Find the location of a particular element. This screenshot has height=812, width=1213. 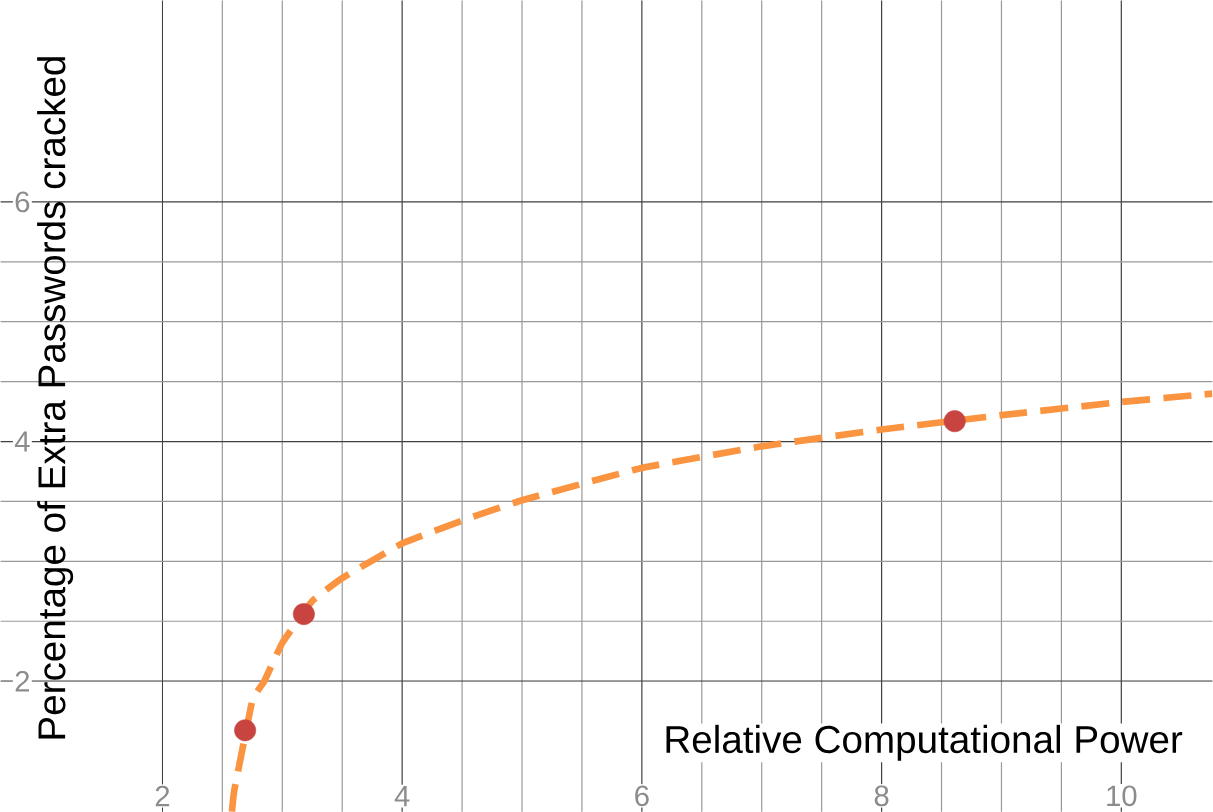

x-tick-label: 2 is located at coordinates (162, 796).